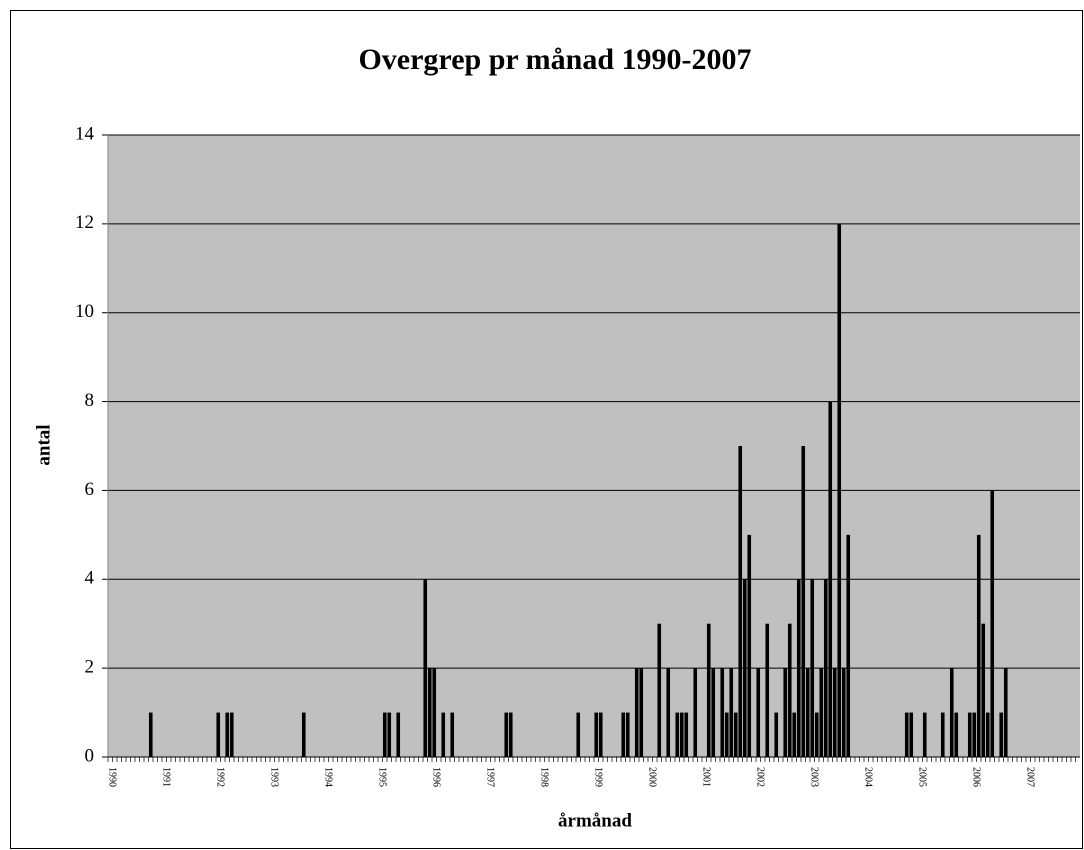  I want to click on x-tick-label: 1994, so click(328, 777).